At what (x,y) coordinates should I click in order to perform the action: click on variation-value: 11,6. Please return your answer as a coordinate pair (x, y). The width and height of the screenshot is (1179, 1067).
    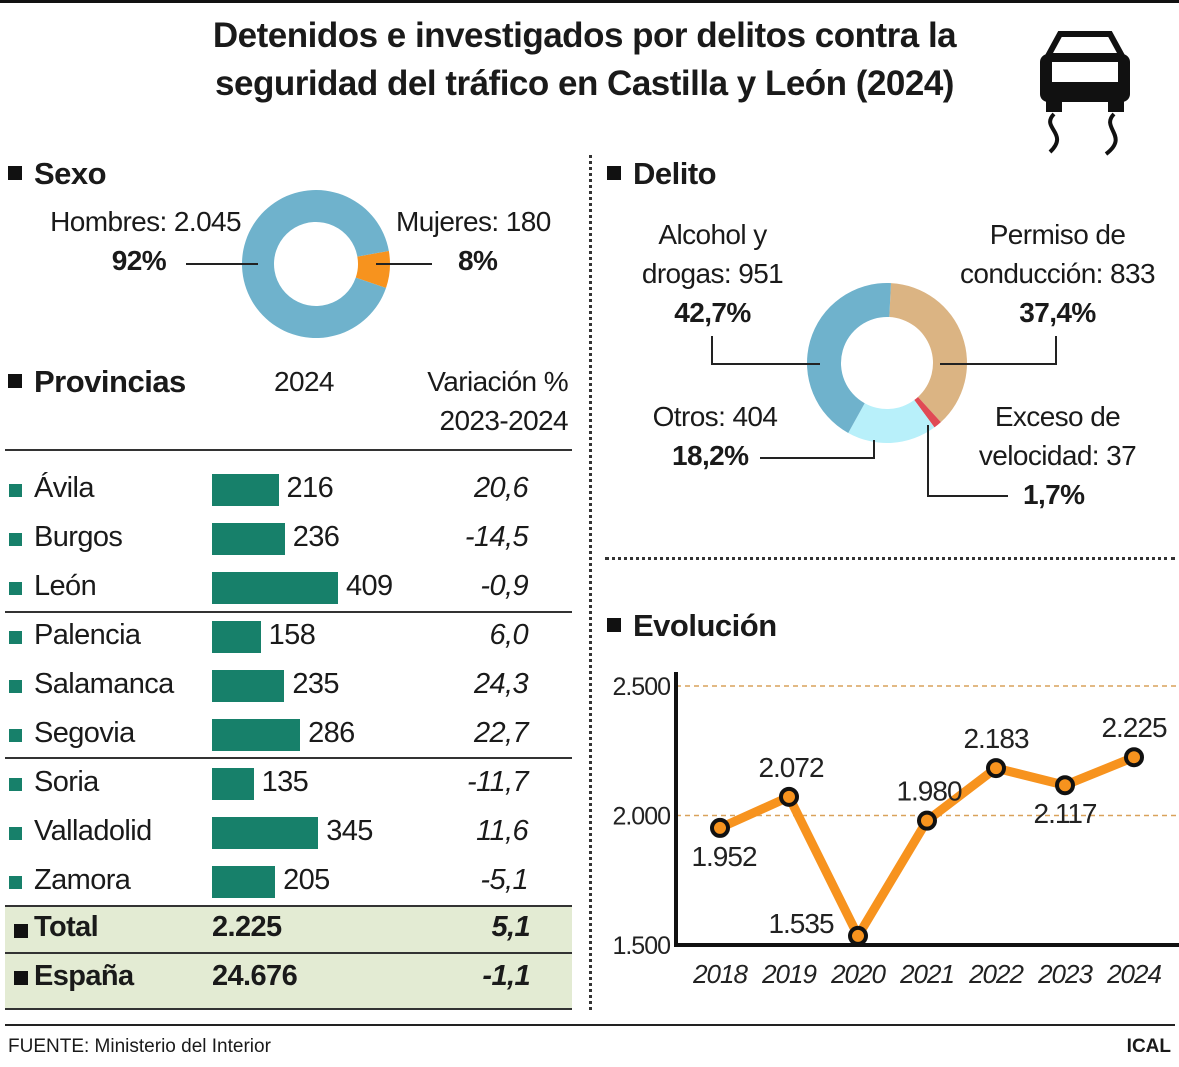
    Looking at the image, I should click on (502, 831).